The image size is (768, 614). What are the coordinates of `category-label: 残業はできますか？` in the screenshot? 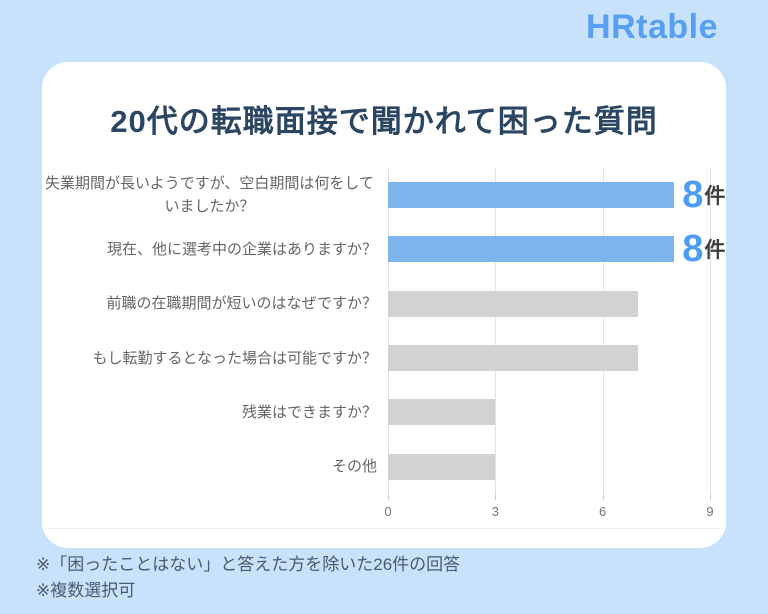 It's located at (309, 412).